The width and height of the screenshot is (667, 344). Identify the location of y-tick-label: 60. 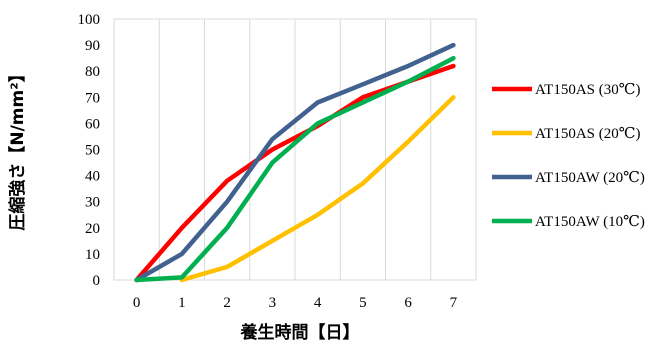
(92, 124).